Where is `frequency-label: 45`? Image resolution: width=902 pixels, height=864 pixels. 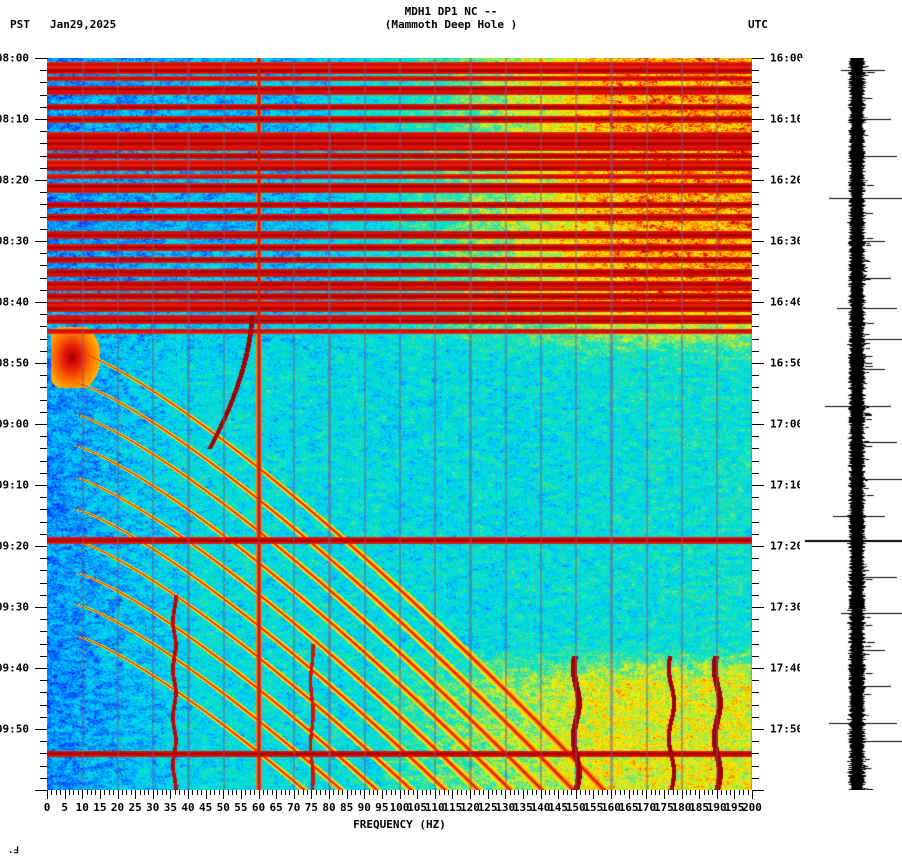
frequency-label: 45 is located at coordinates (206, 807).